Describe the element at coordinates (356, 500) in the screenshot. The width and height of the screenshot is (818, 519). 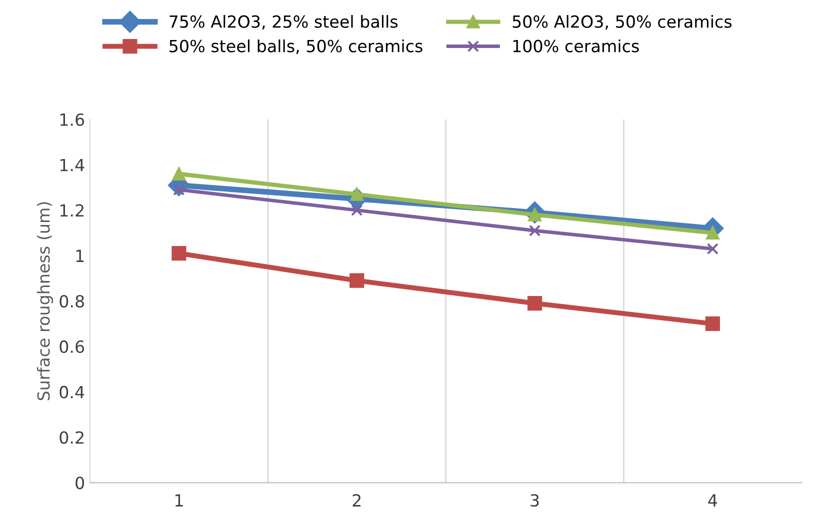
I see `x-tick-label: 2` at that location.